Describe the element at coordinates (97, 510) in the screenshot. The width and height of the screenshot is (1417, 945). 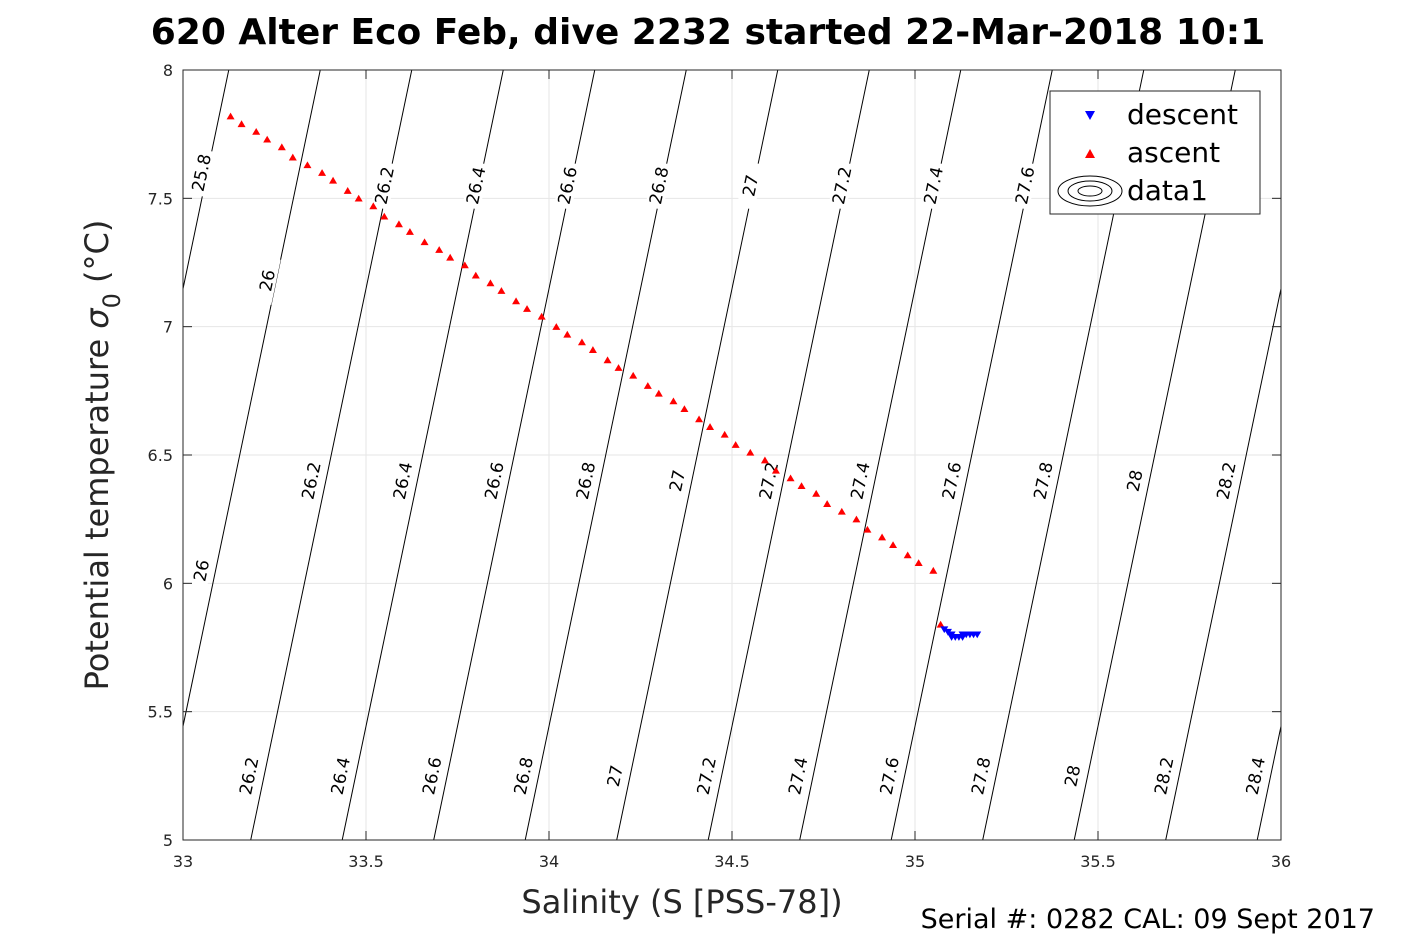
I see `y-axis-label-text: Potential temperature` at that location.